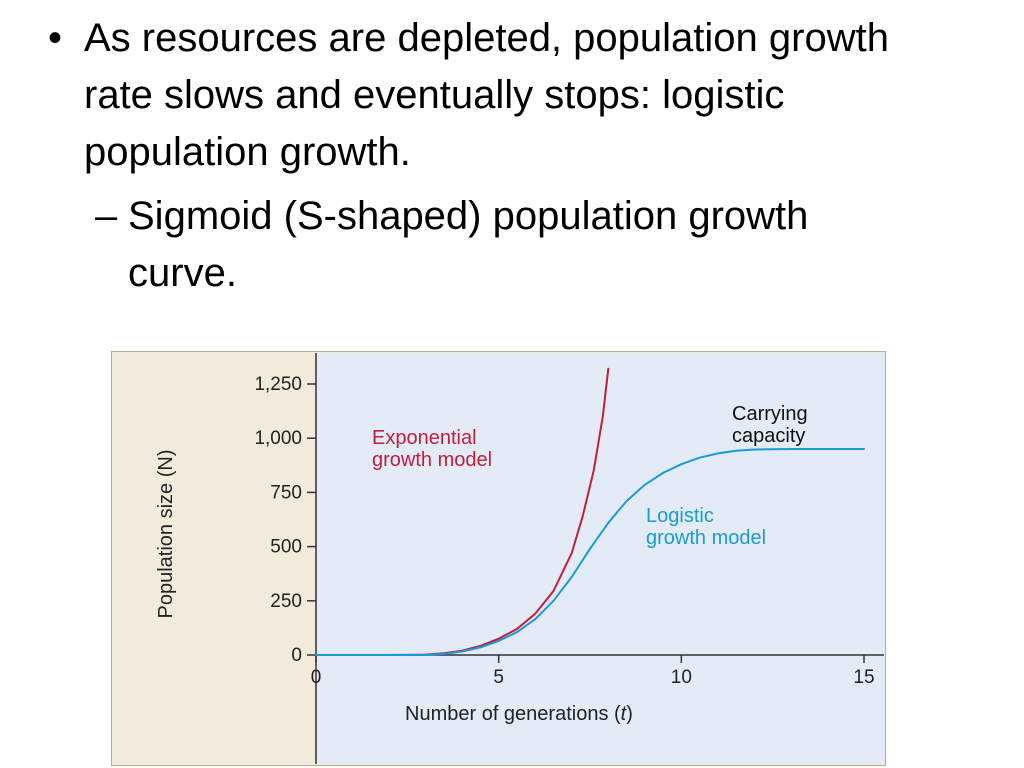  Describe the element at coordinates (166, 534) in the screenshot. I see `y-axis-title: Population size (N)` at that location.